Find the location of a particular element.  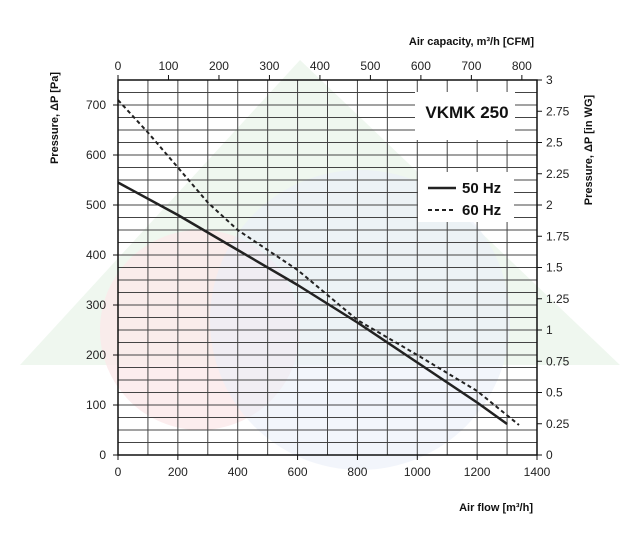

x-tick-label: 0 is located at coordinates (118, 472).